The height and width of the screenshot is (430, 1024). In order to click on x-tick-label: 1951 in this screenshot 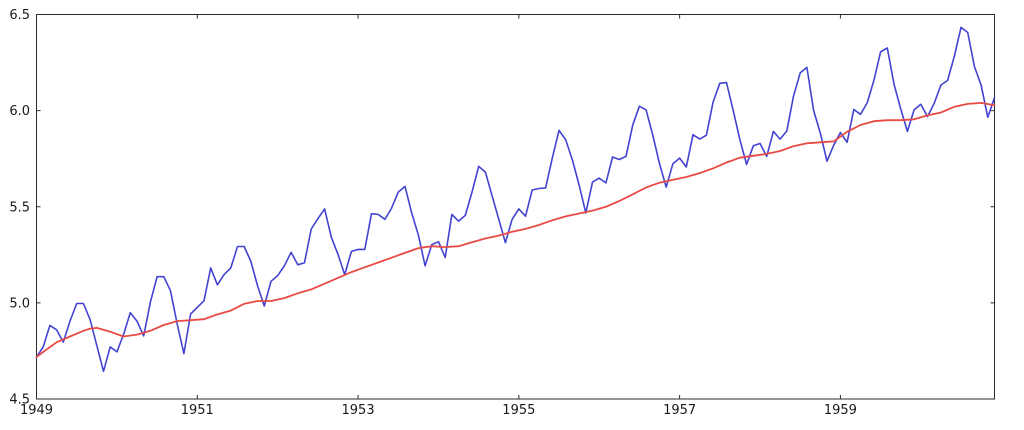, I will do `click(197, 410)`.